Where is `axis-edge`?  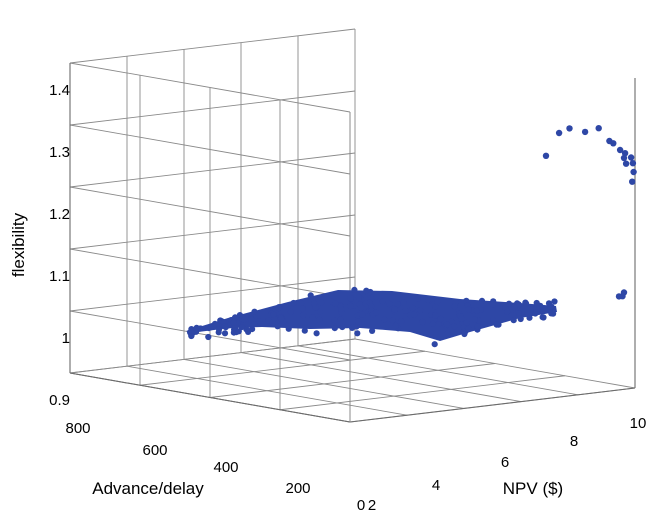 axis-edge is located at coordinates (210, 397).